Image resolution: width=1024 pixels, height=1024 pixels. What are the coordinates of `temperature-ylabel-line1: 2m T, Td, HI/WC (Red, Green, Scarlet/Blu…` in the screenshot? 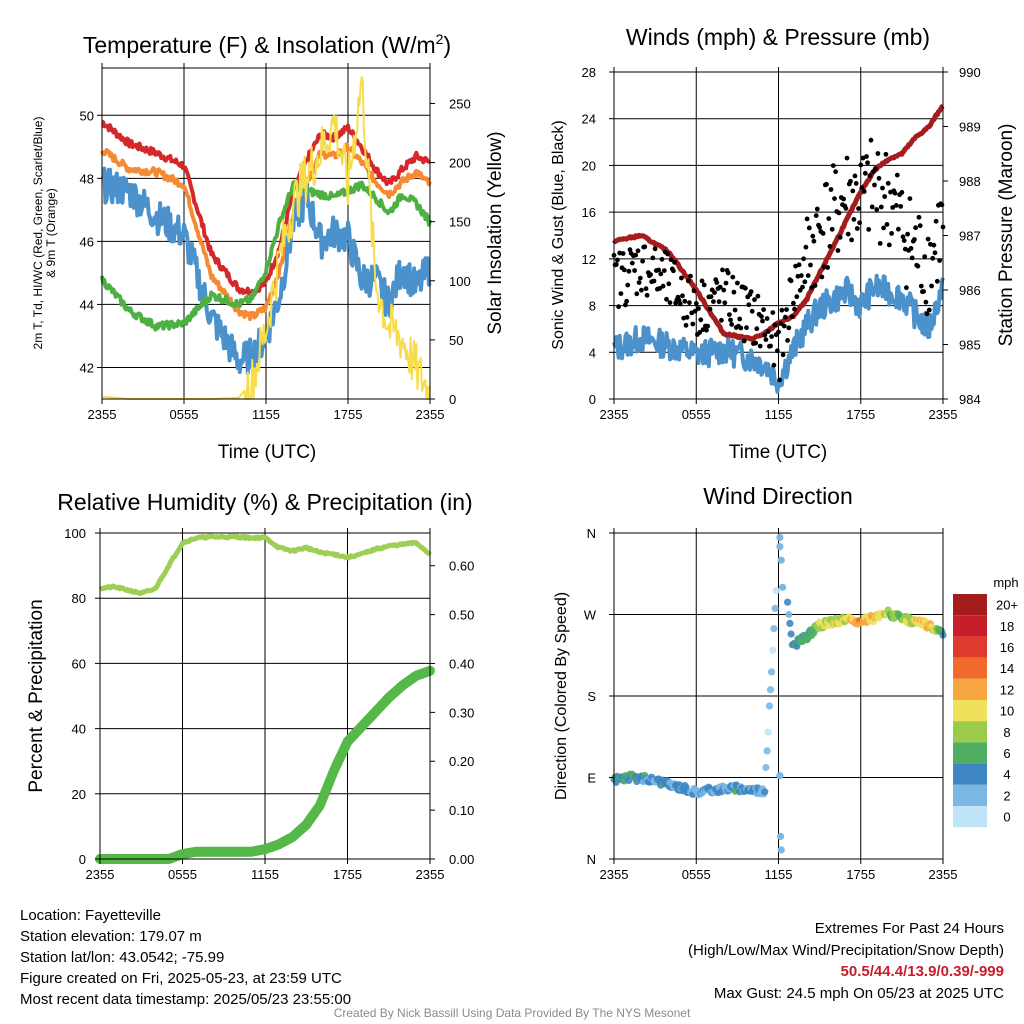 It's located at (38, 233).